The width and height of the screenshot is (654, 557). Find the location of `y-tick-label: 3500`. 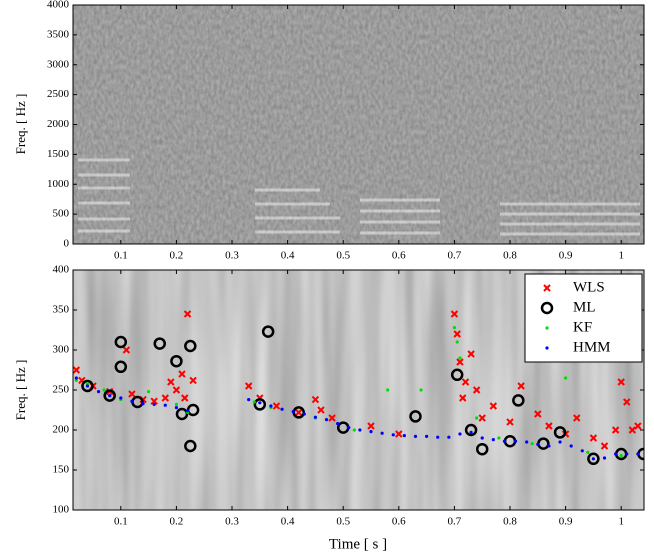

y-tick-label: 3500 is located at coordinates (58, 34).